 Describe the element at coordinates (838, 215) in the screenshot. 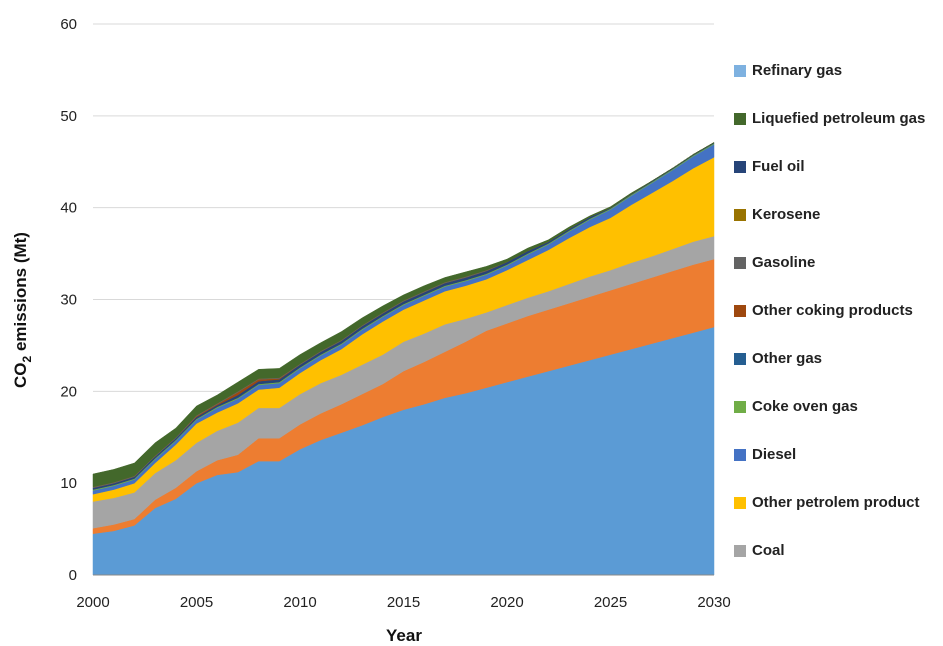

I see `legend-item: Kerosene` at that location.